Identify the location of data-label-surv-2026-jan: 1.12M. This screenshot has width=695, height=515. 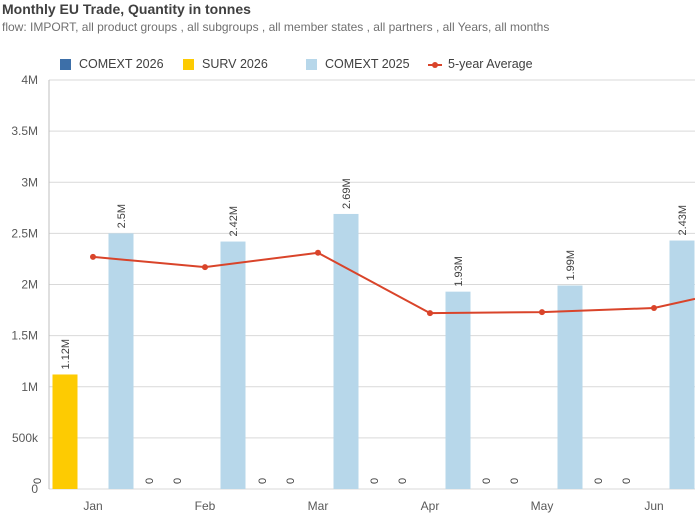
(66, 354).